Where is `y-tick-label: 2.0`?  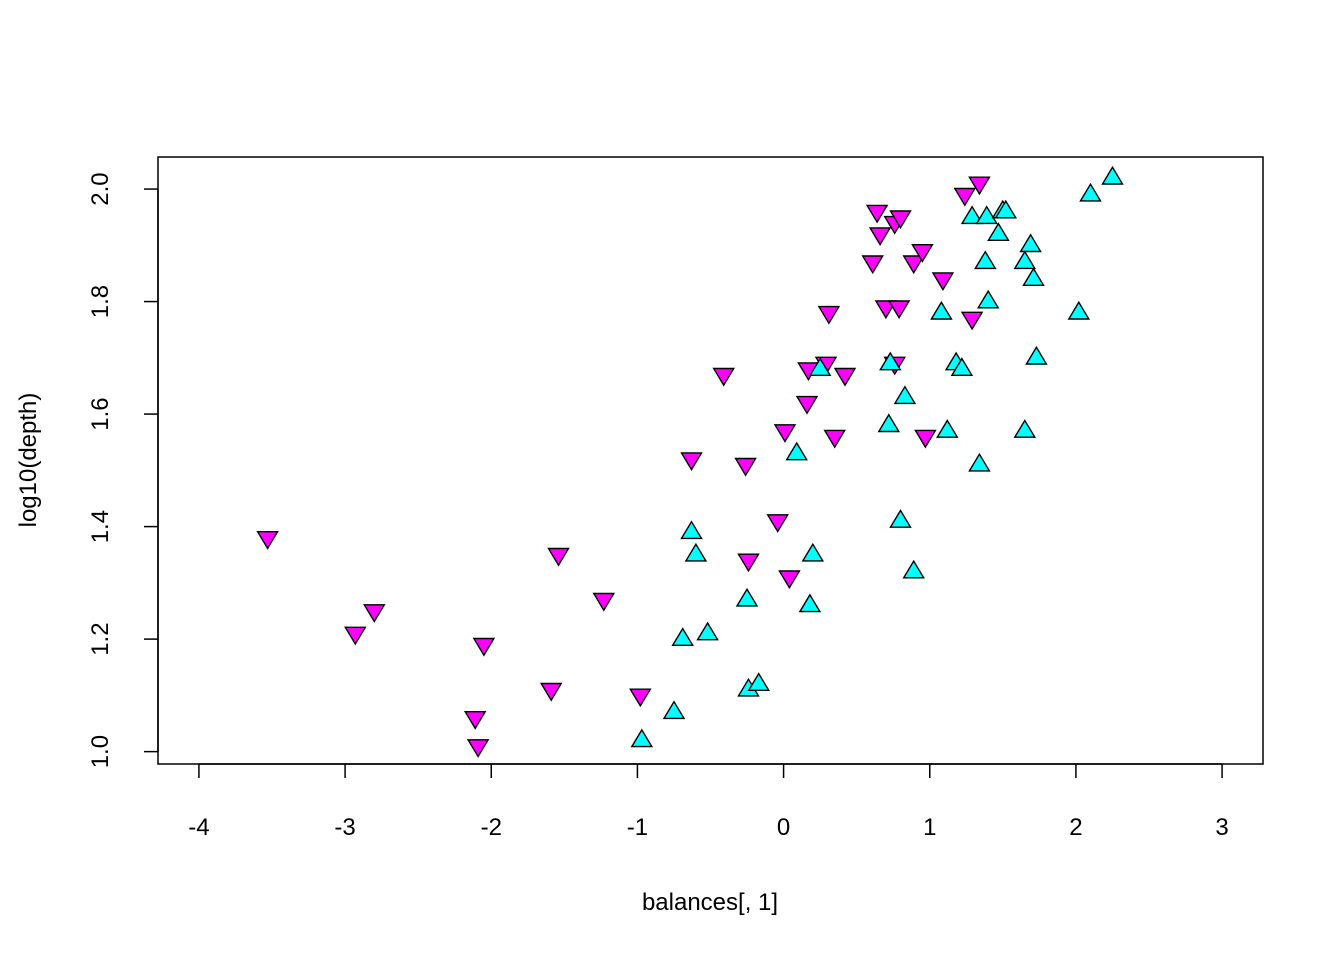
y-tick-label: 2.0 is located at coordinates (100, 188).